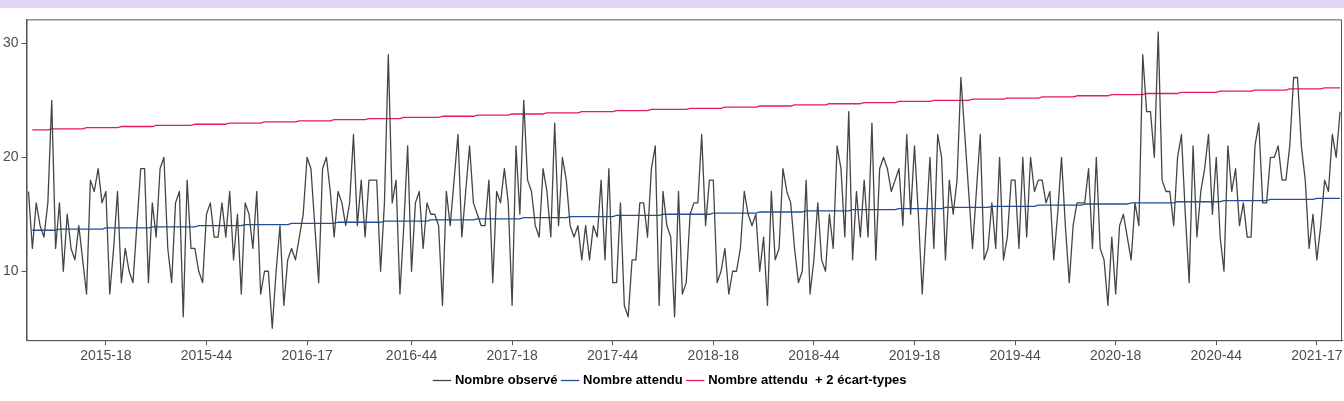  Describe the element at coordinates (1317, 355) in the screenshot. I see `x-tick-label: 2021-17` at that location.